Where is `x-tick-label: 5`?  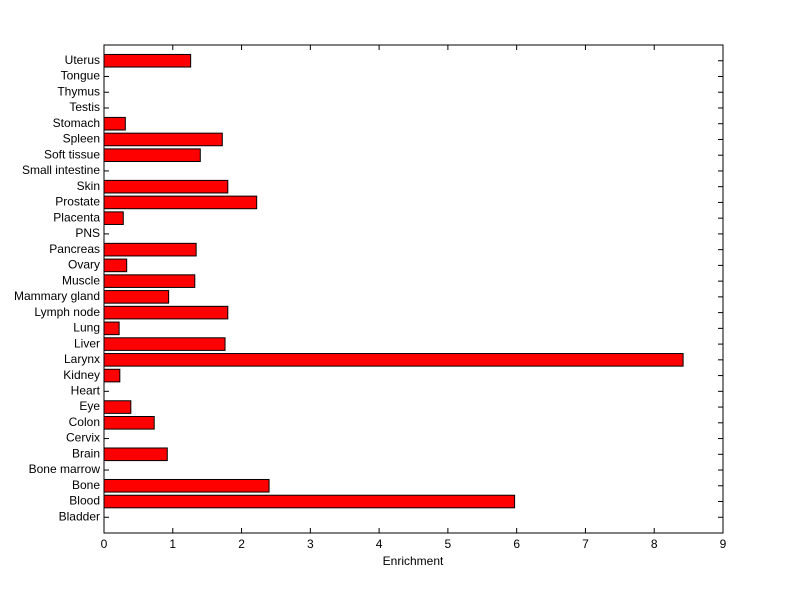
x-tick-label: 5 is located at coordinates (448, 544).